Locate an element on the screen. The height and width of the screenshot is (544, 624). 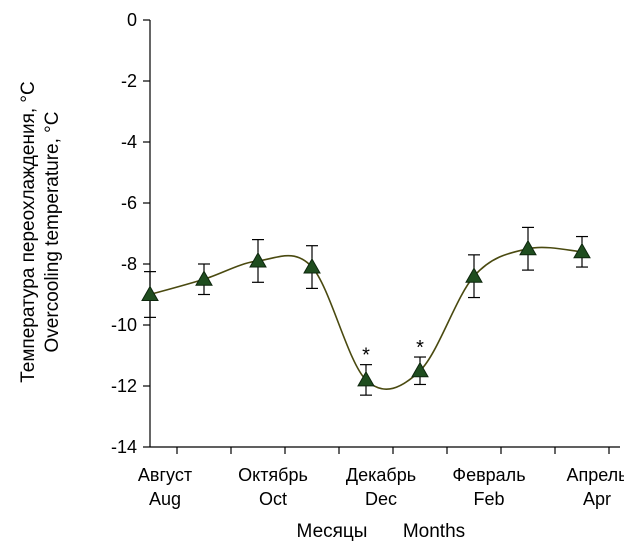
y-tick-label: -4 is located at coordinates (129, 142).